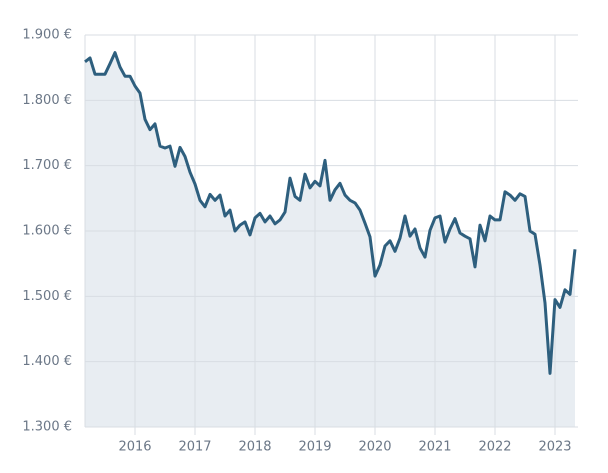 This screenshot has width=608, height=473. I want to click on x-tick-label: 2022, so click(494, 447).